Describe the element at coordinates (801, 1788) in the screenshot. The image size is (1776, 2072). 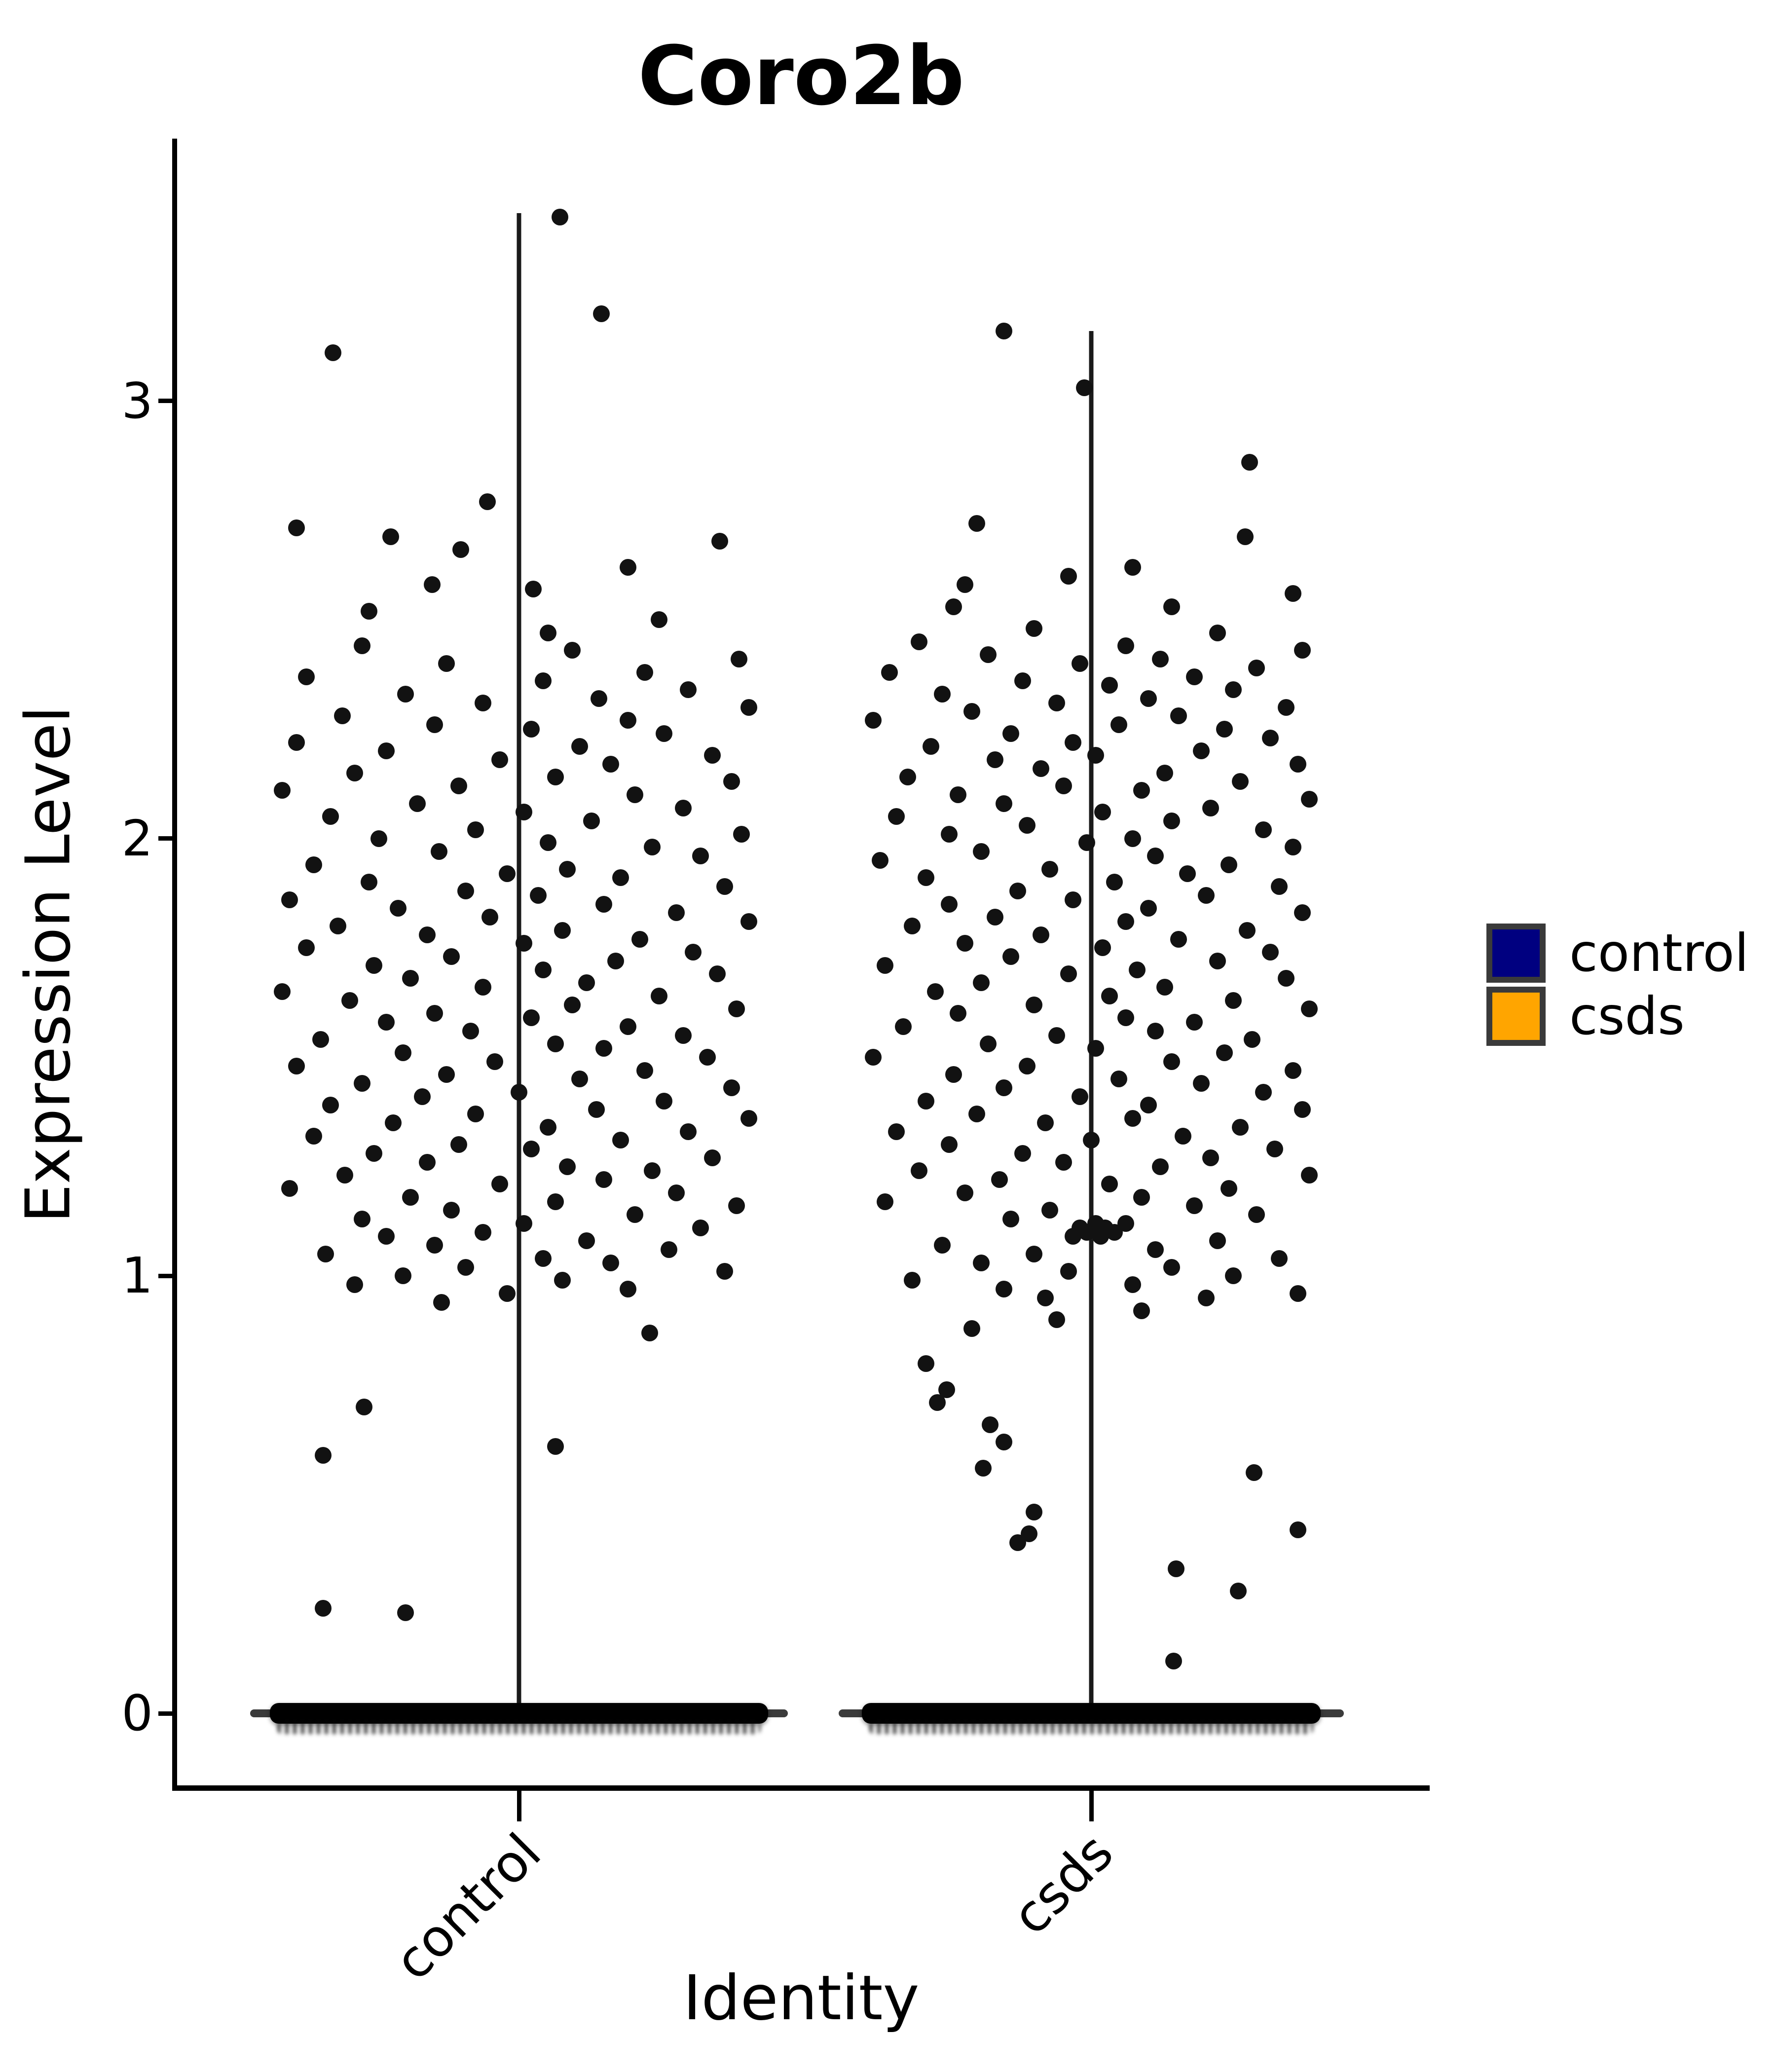
I see `x-axis-line` at that location.